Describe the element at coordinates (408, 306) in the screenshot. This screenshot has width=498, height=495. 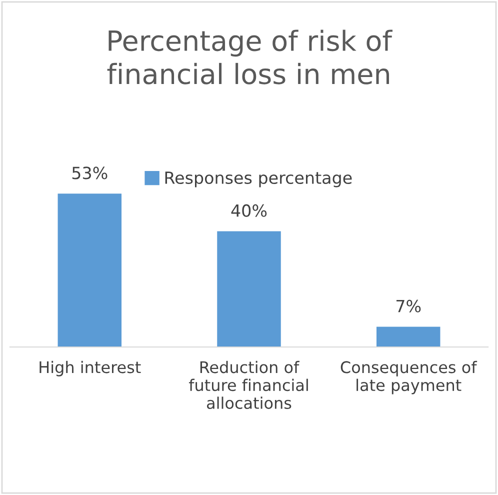
I see `data-label: 7%` at that location.